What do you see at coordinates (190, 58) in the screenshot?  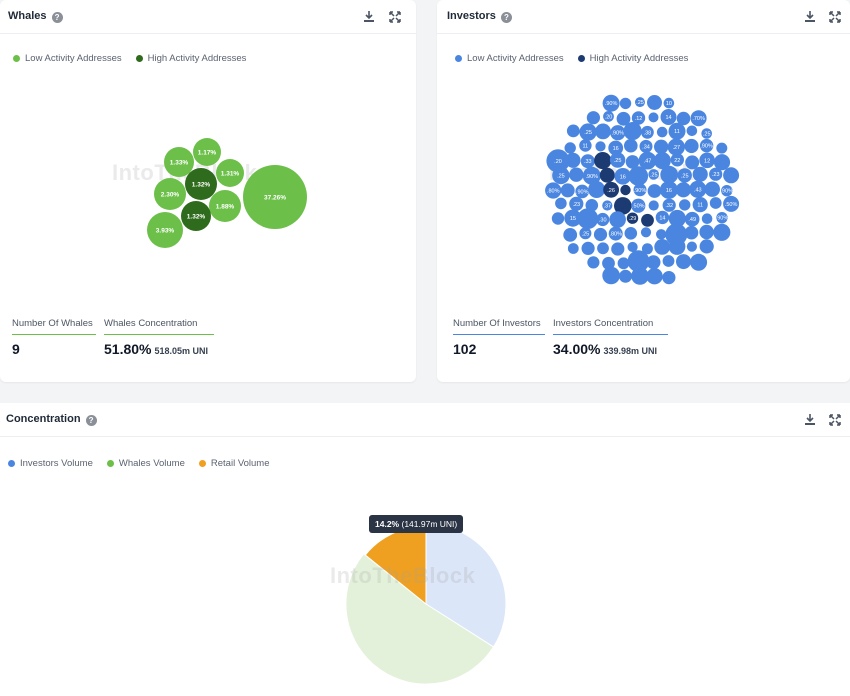 I see `legend-item-high: High Activity Addresses` at bounding box center [190, 58].